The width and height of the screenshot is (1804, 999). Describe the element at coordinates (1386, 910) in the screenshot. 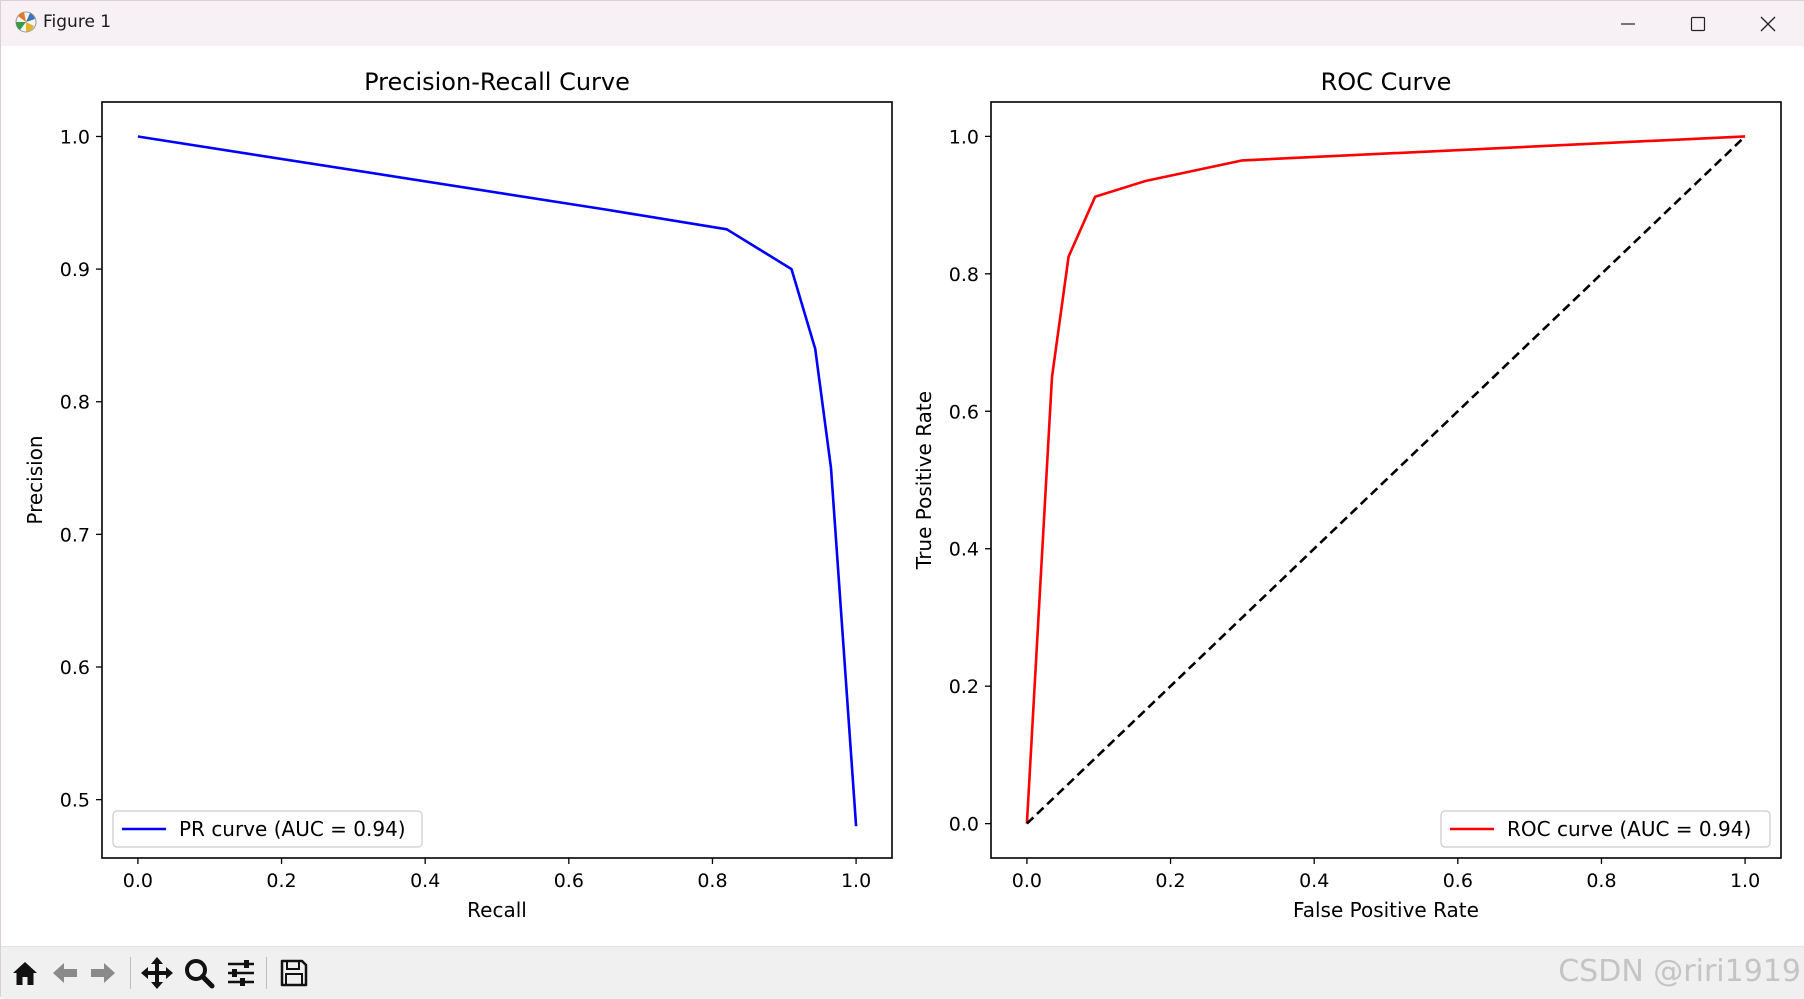

I see `x-axis-label: False Positive Rate` at that location.